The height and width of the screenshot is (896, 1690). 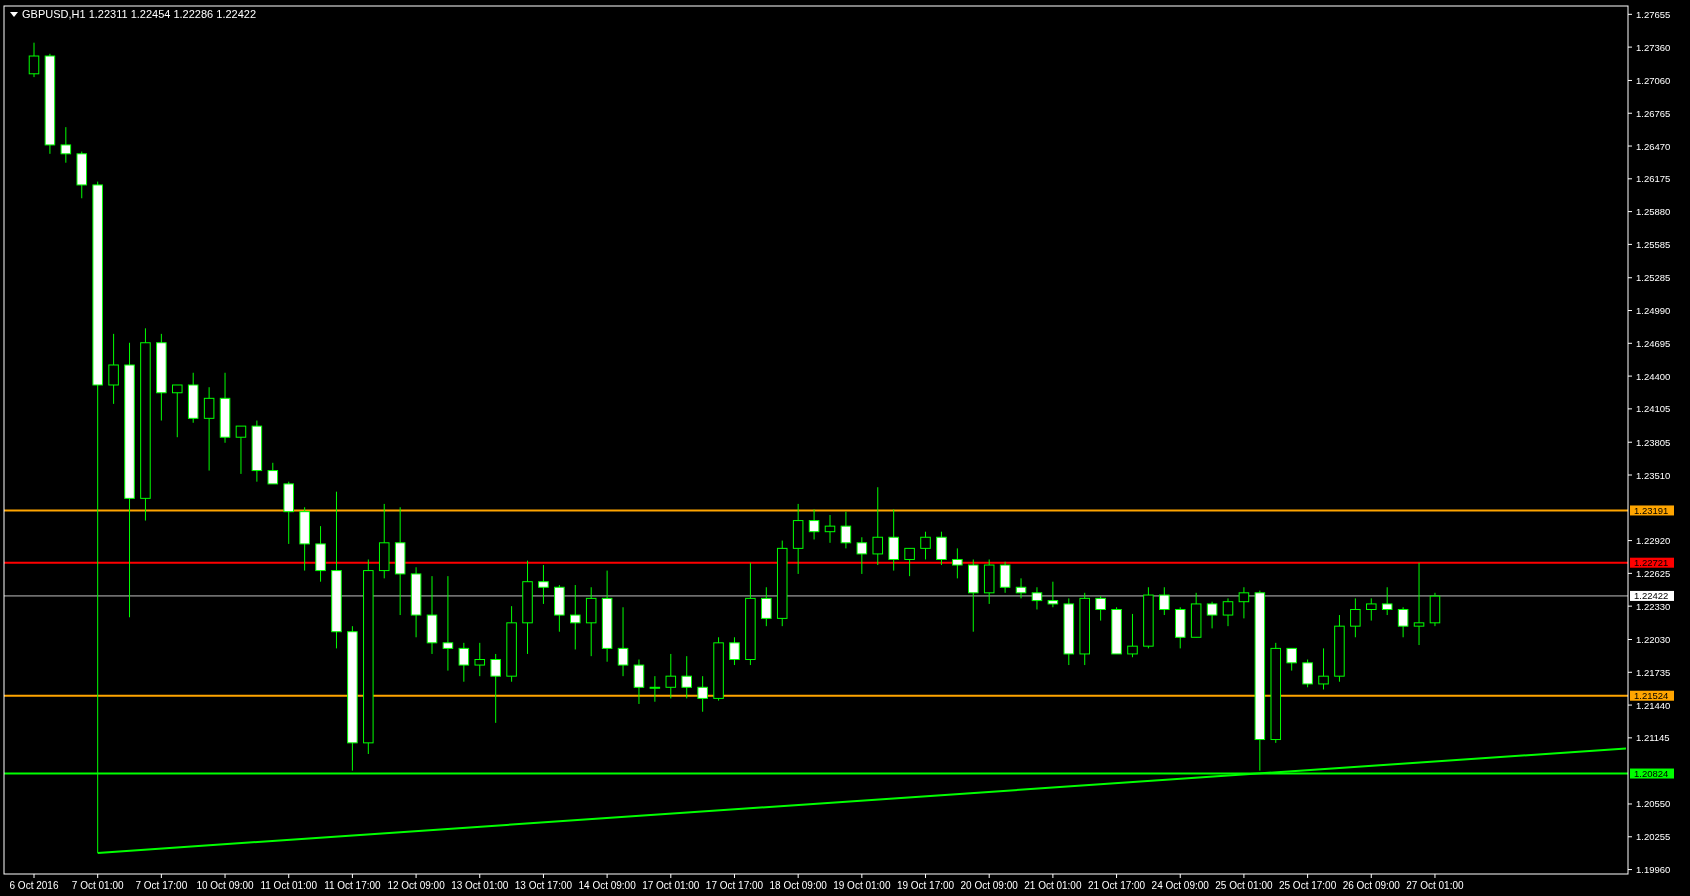 I want to click on ref-line-label: 1.22721, so click(x=1651, y=563).